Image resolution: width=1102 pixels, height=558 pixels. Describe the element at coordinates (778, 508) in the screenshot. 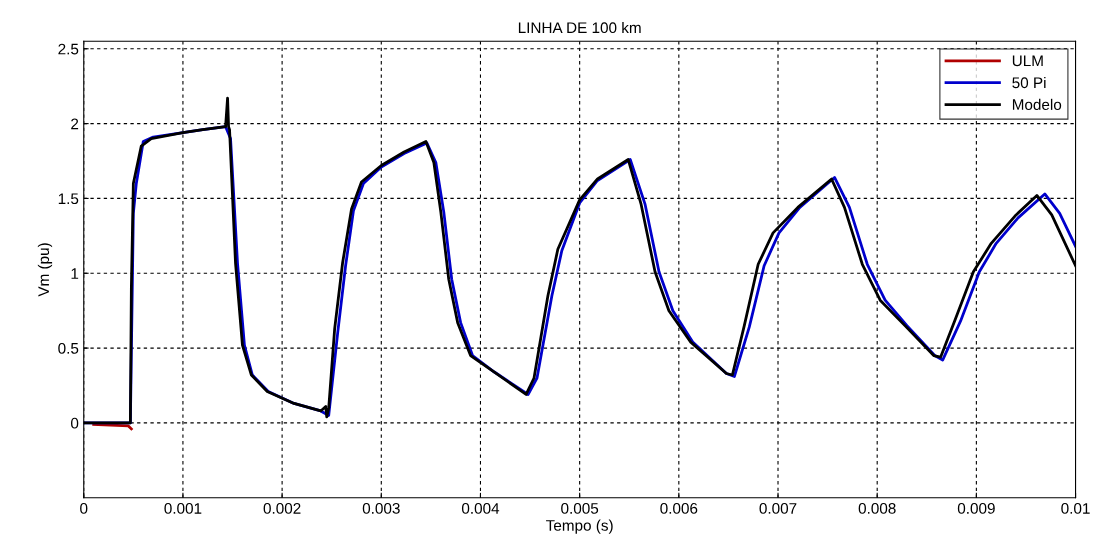

I see `x-tick-label: 0.007` at that location.